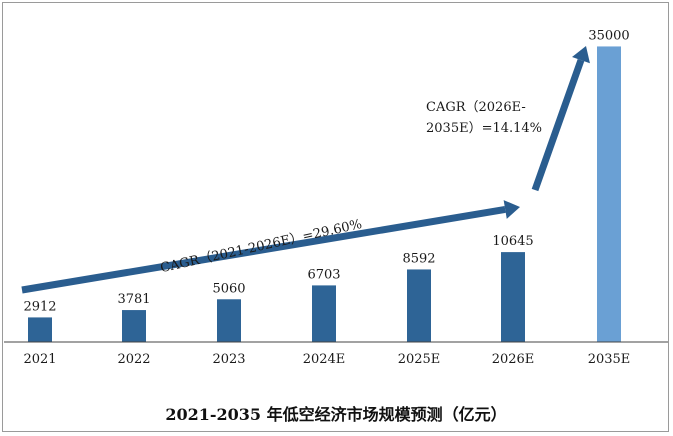 The width and height of the screenshot is (673, 436). I want to click on category-label-2023: 2023, so click(228, 359).